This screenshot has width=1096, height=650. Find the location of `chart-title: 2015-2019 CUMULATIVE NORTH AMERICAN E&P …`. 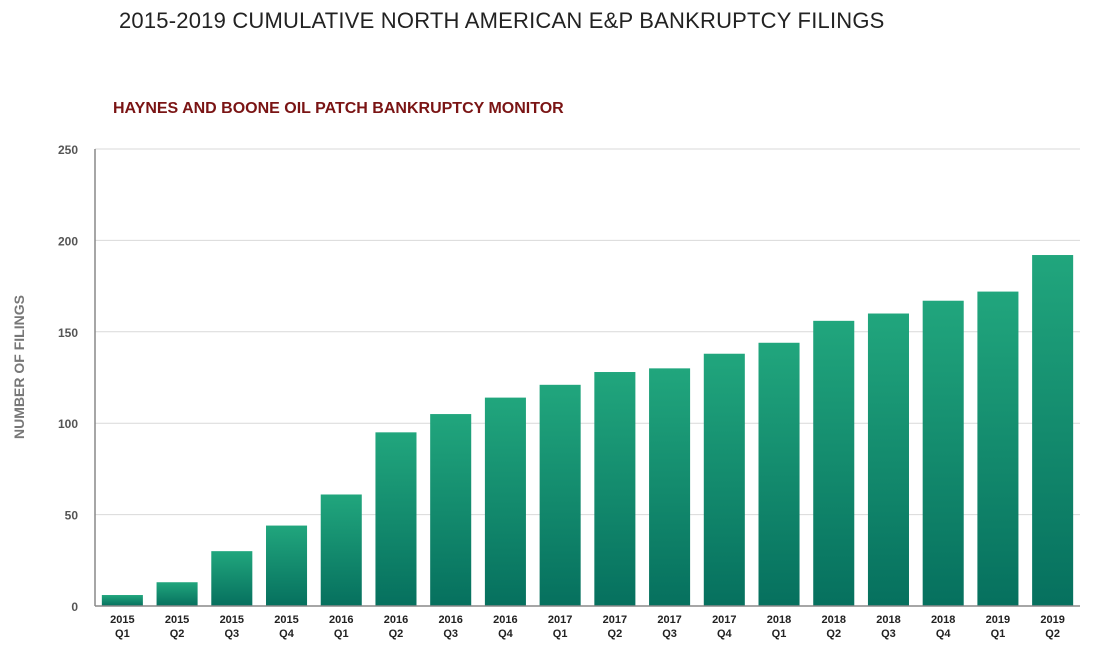

chart-title: 2015-2019 CUMULATIVE NORTH AMERICAN E&P … is located at coordinates (502, 20).